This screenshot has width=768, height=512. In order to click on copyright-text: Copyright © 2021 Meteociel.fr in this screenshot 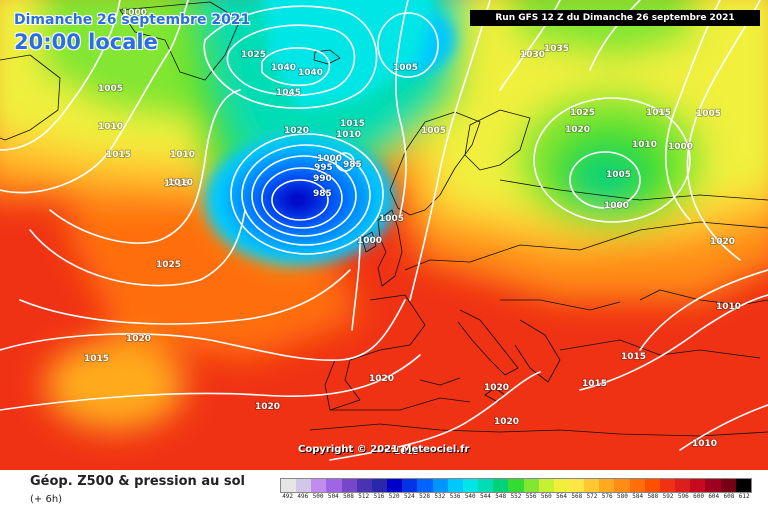, I will do `click(384, 449)`.